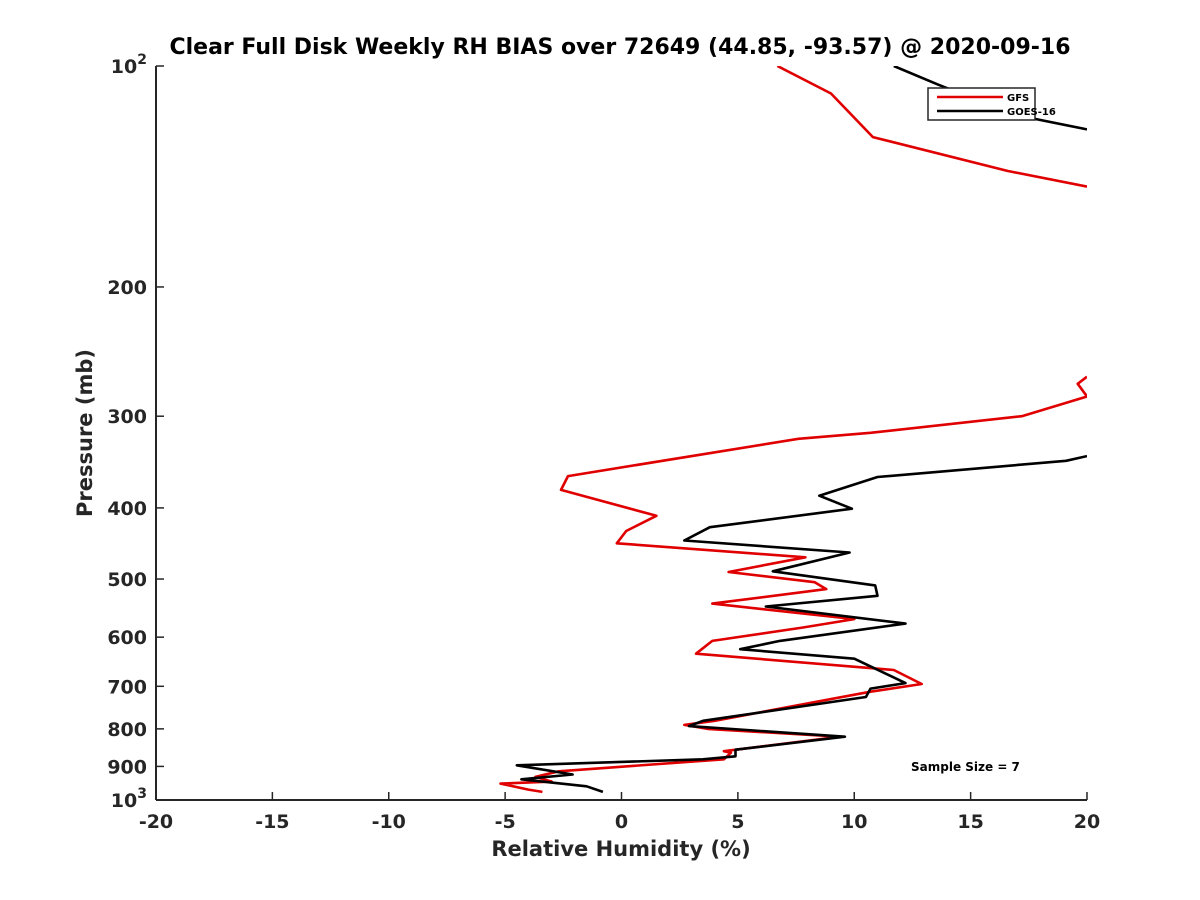 The image size is (1200, 900). Describe the element at coordinates (127, 417) in the screenshot. I see `y-tick-label: 300` at that location.